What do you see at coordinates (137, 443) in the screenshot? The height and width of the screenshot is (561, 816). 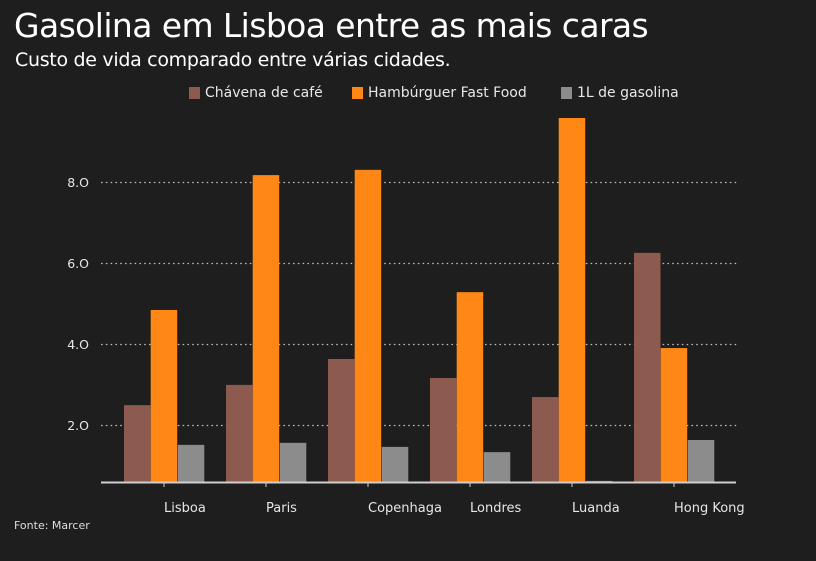 I see `bar-cafe-lisboa` at bounding box center [137, 443].